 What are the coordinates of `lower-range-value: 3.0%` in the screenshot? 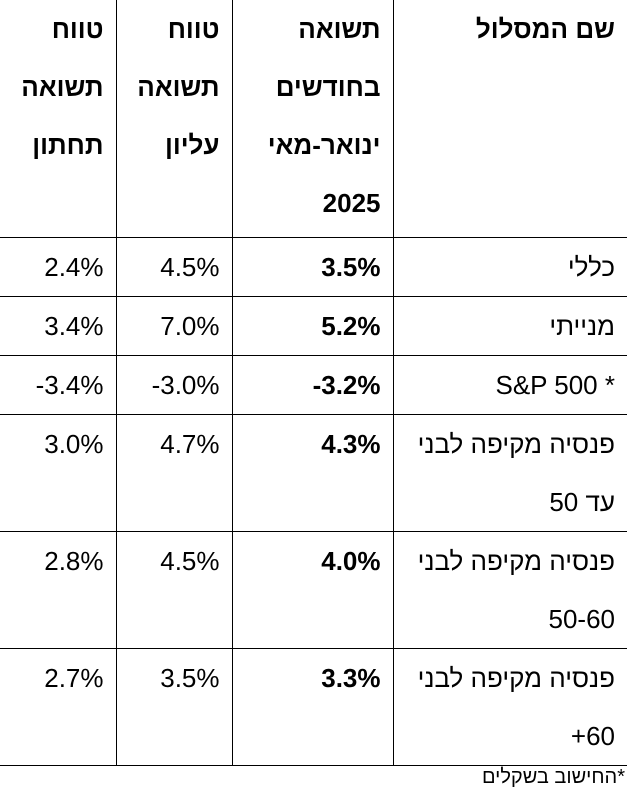 It's located at (74, 444).